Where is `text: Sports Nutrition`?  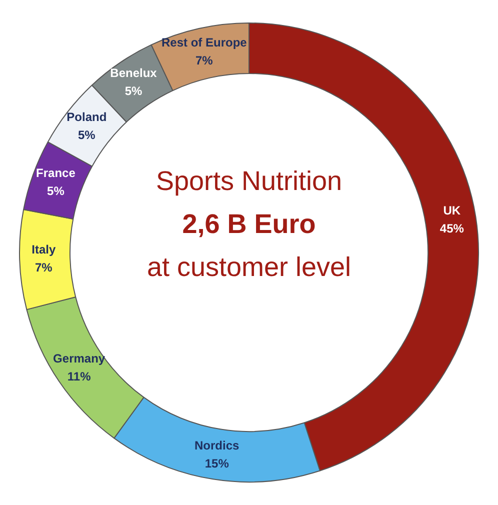
text: Sports Nutrition is located at coordinates (249, 181).